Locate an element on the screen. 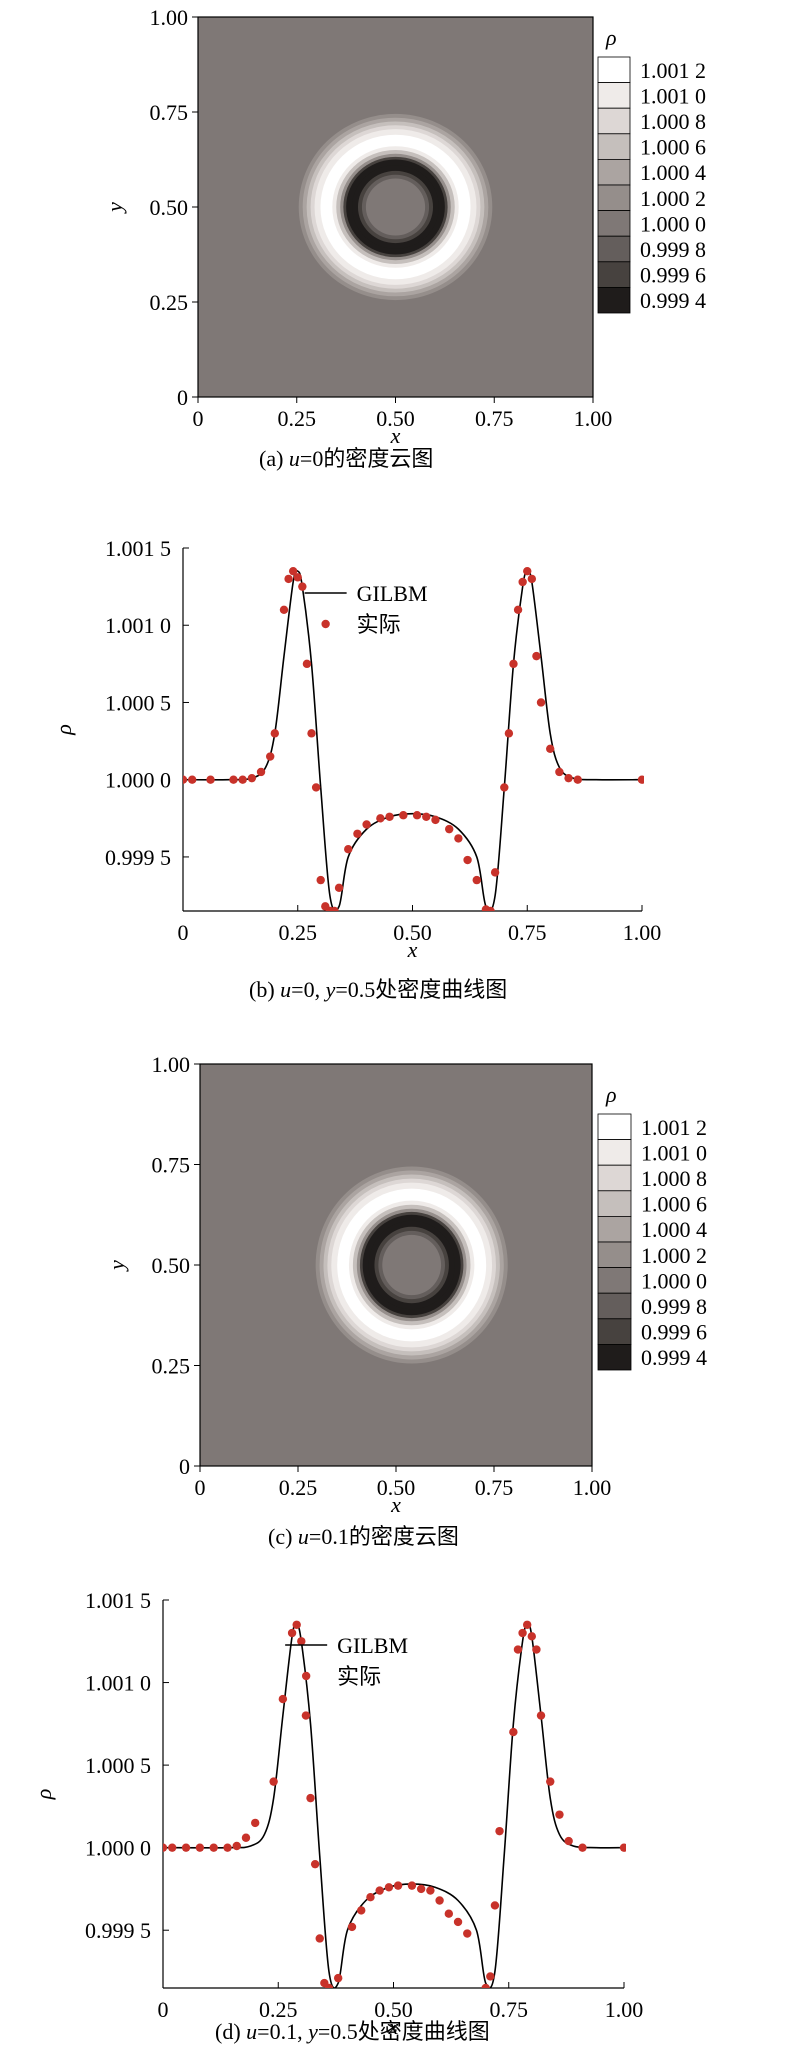 Image resolution: width=800 pixels, height=2051 pixels. y-axis-label: ρ is located at coordinates (63, 730).